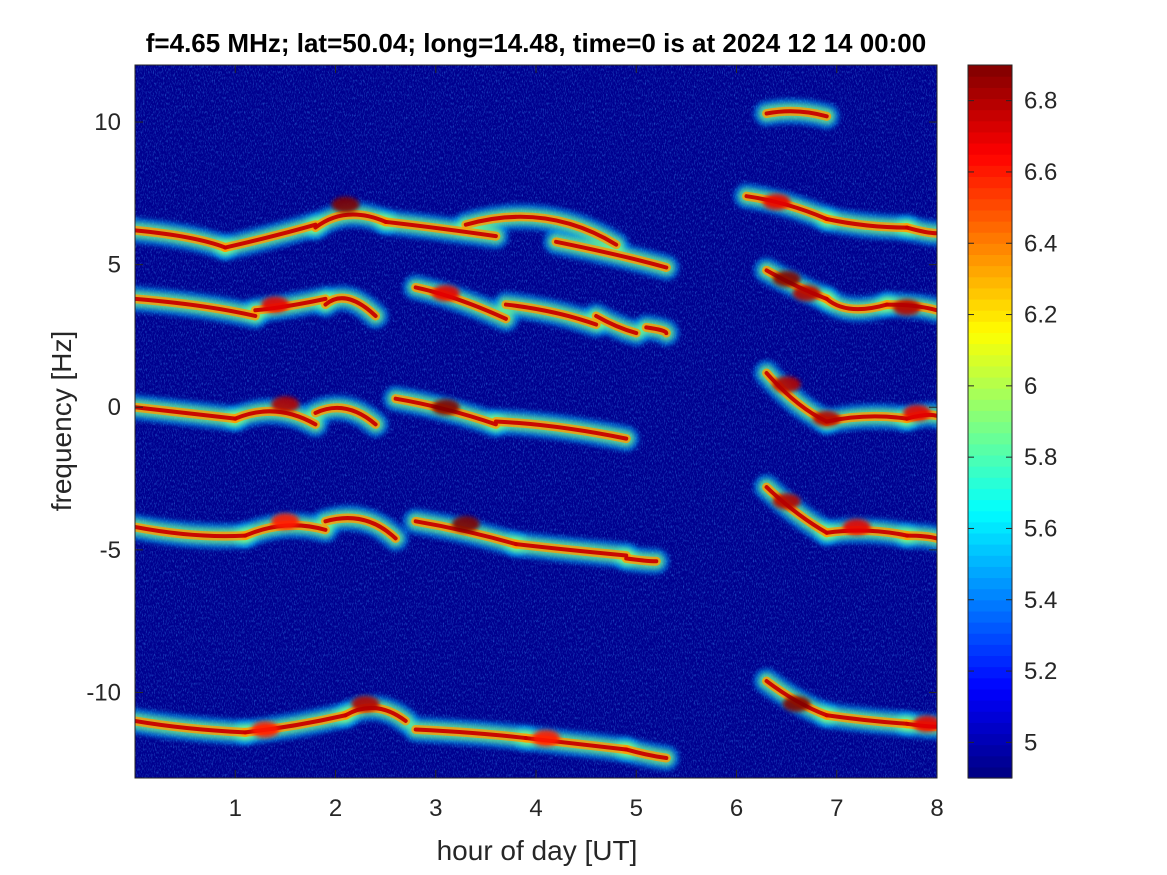 The height and width of the screenshot is (875, 1167). I want to click on colorbar-tick-label: 5, so click(1030, 742).